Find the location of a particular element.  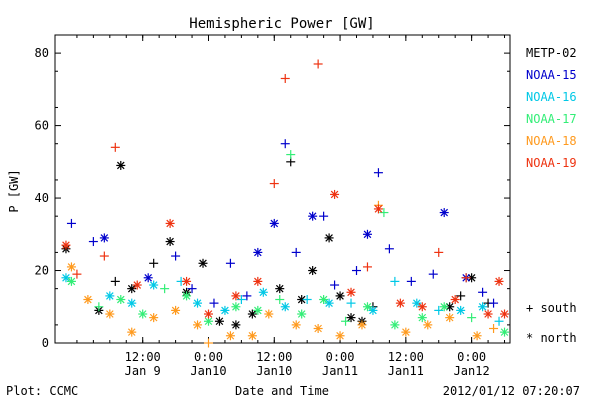

y-tick-label: 20 is located at coordinates (42, 271).